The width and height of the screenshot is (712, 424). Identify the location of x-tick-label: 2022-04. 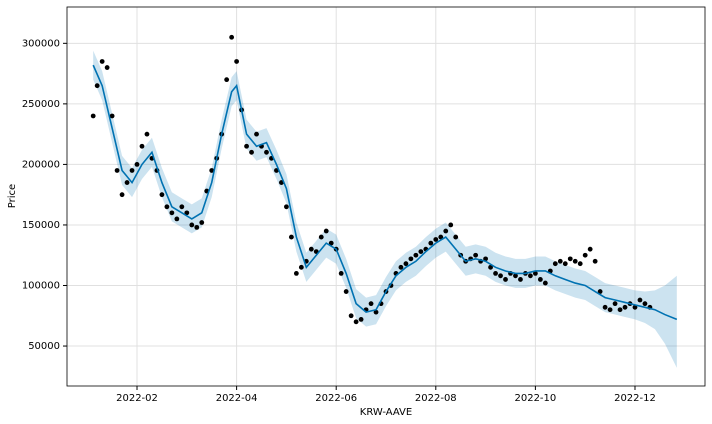
(237, 398).